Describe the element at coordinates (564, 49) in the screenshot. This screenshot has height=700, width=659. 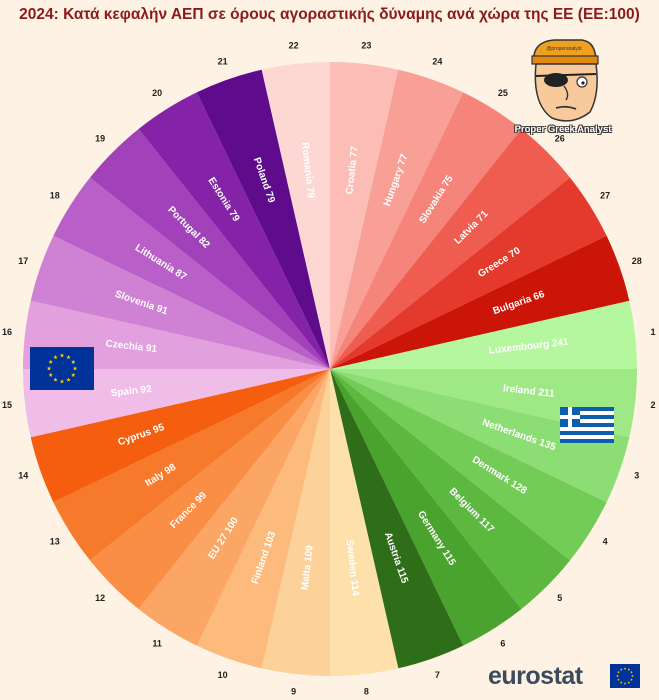
I see `mascot-hat-text: @properanalyst` at that location.